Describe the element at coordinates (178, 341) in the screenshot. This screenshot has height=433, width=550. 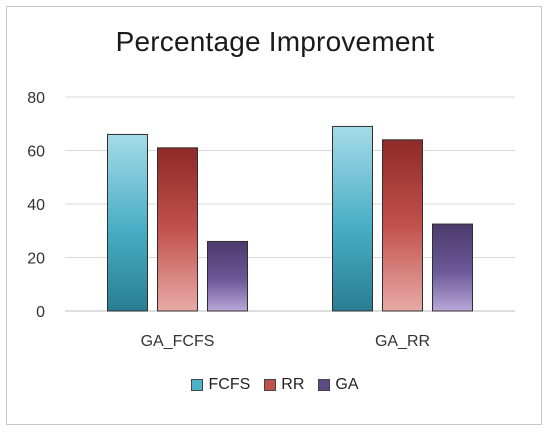
I see `x-tick-label: GA_FCFS` at that location.